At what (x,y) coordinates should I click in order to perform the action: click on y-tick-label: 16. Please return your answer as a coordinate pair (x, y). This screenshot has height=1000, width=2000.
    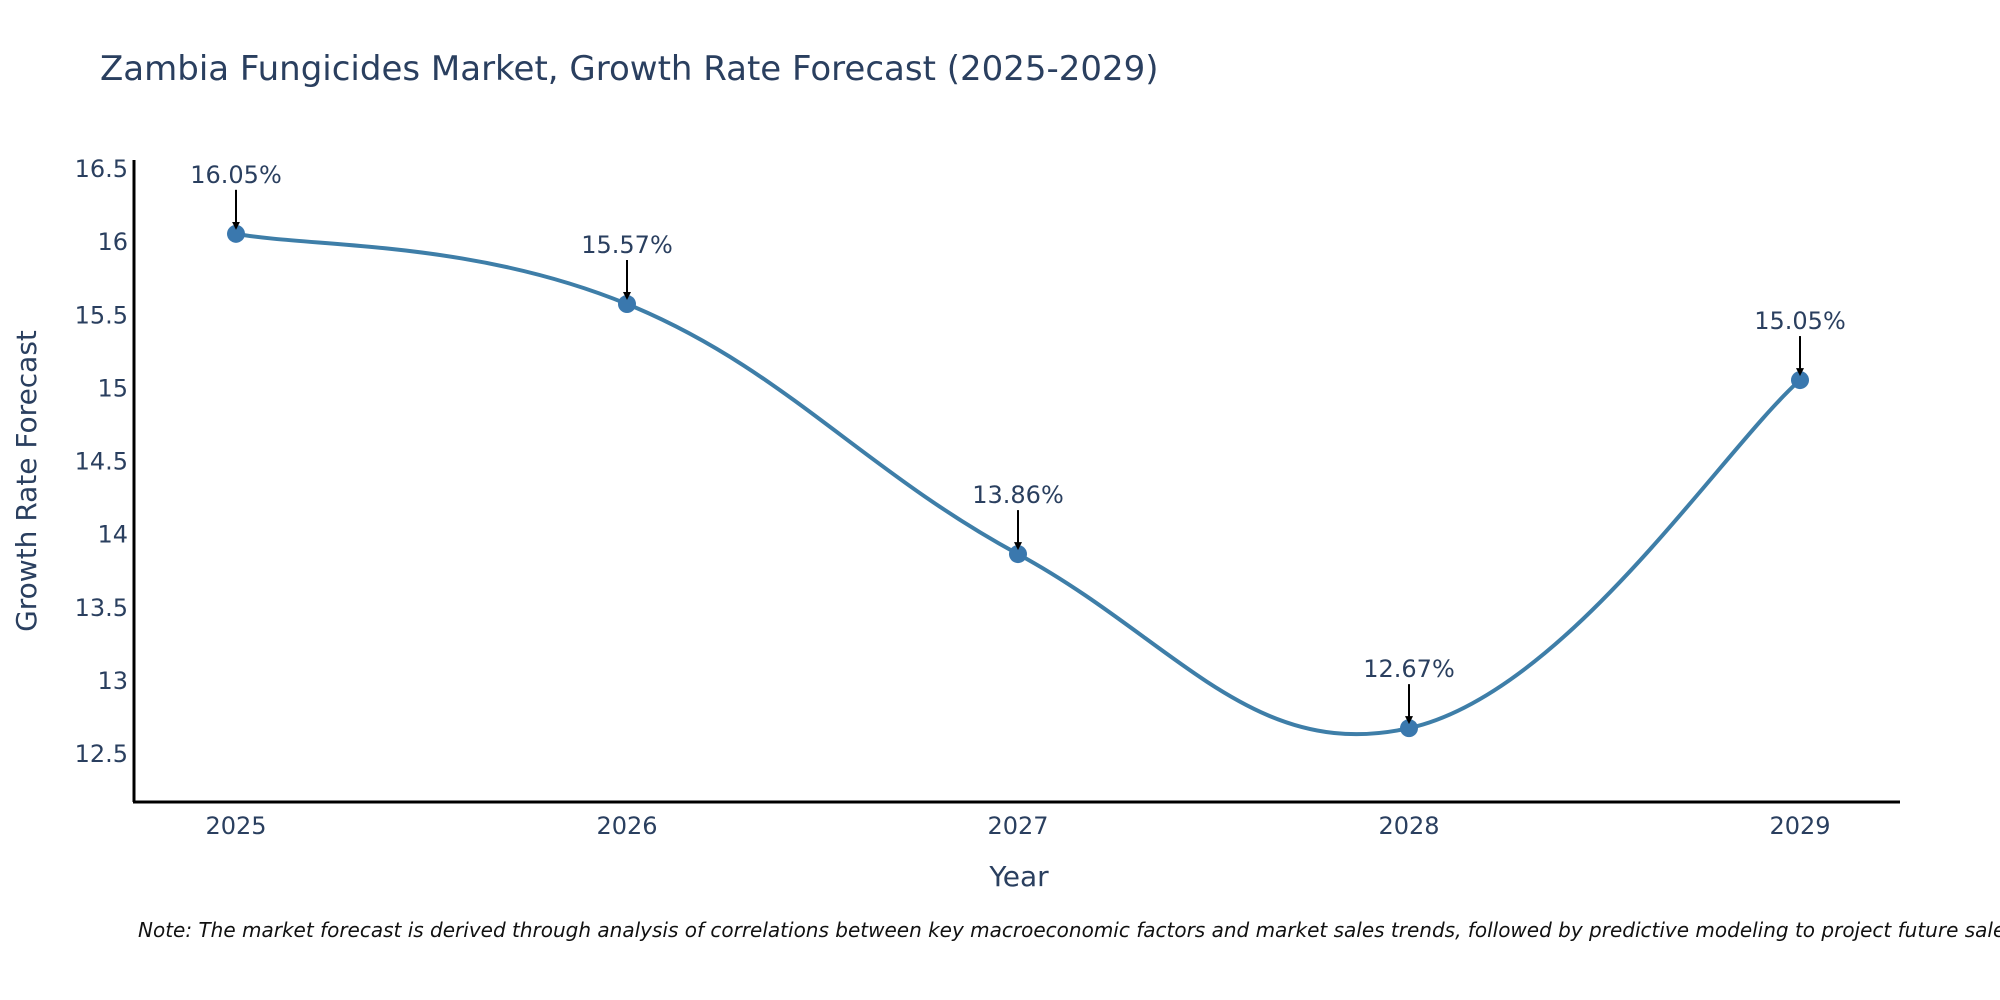
    Looking at the image, I should click on (112, 242).